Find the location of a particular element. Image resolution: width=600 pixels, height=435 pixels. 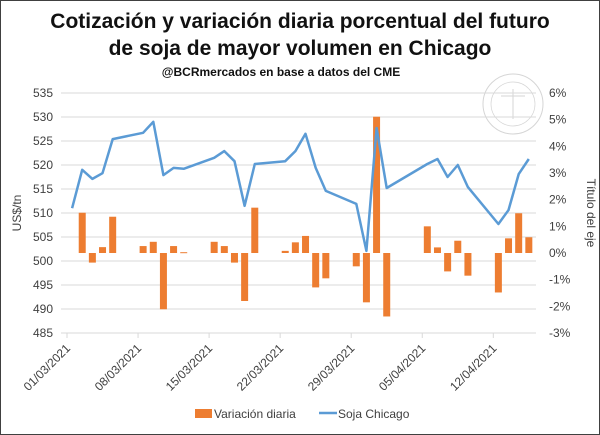

x-tick-label: 08/03/2021 is located at coordinates (118, 367).